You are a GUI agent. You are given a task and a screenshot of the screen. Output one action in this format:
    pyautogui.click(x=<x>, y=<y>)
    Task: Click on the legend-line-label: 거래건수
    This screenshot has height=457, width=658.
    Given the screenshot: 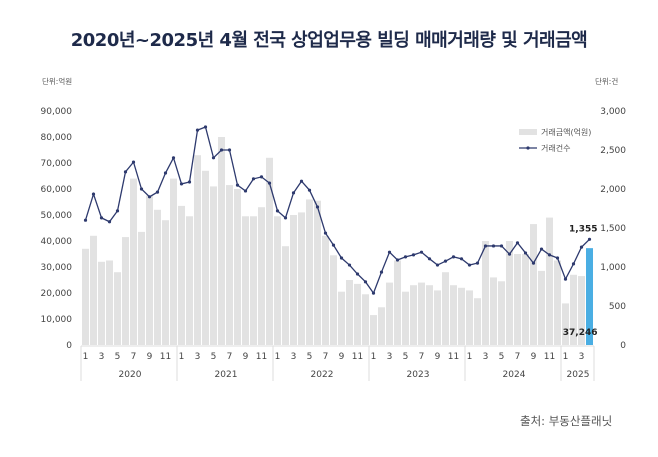 What is the action you would take?
    pyautogui.click(x=555, y=148)
    